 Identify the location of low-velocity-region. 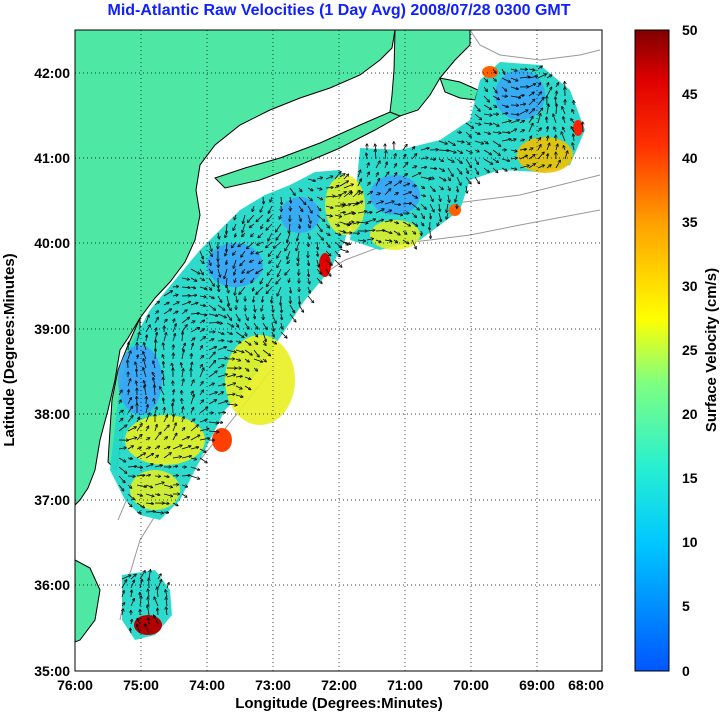
(520, 95).